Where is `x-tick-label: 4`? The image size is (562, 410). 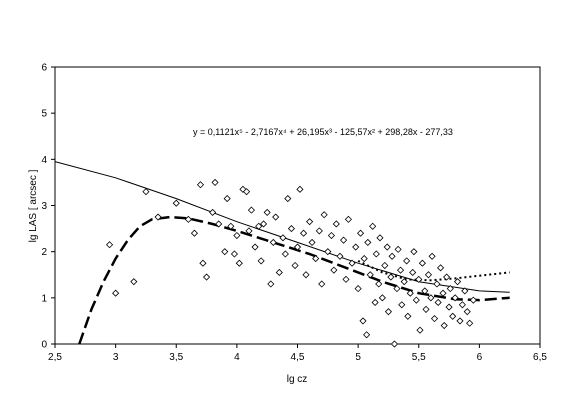 x-tick-label: 4 is located at coordinates (237, 357).